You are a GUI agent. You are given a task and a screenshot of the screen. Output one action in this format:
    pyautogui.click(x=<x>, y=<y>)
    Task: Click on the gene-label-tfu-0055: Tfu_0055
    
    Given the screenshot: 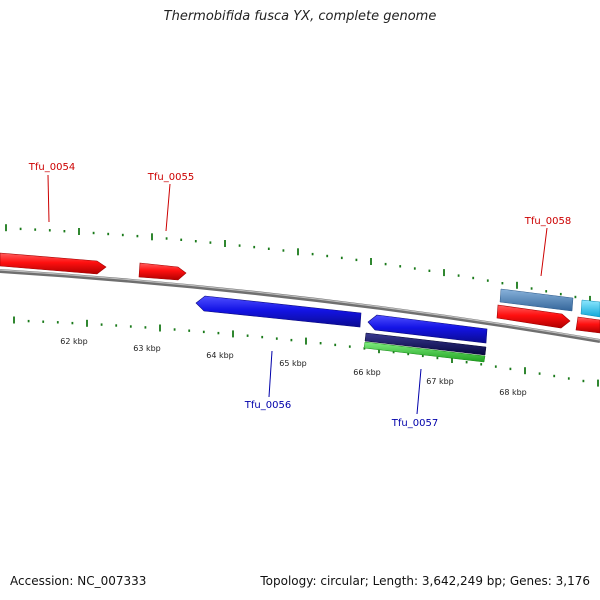 What is the action you would take?
    pyautogui.click(x=170, y=177)
    